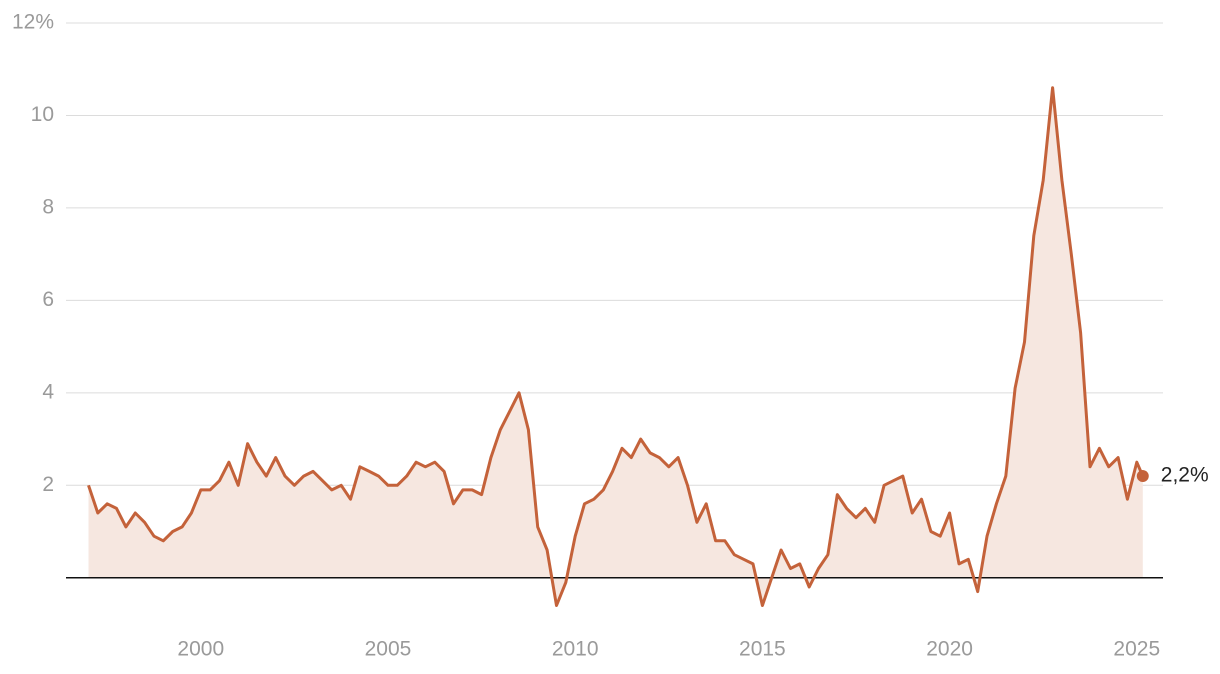 The width and height of the screenshot is (1220, 674). I want to click on x-tick-label: 2020, so click(949, 649).